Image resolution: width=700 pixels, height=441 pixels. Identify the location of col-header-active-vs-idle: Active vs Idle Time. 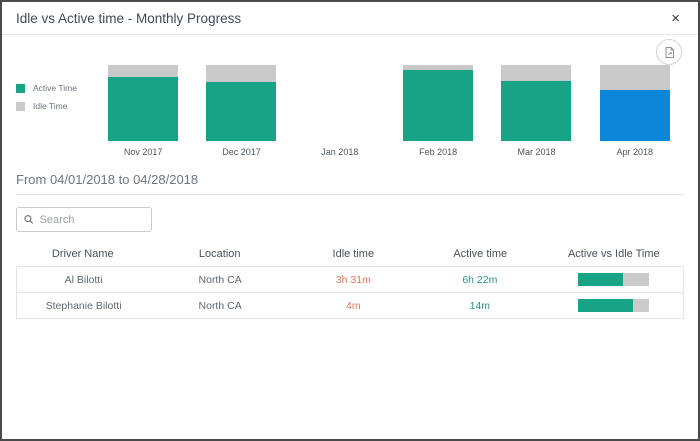
(613, 254).